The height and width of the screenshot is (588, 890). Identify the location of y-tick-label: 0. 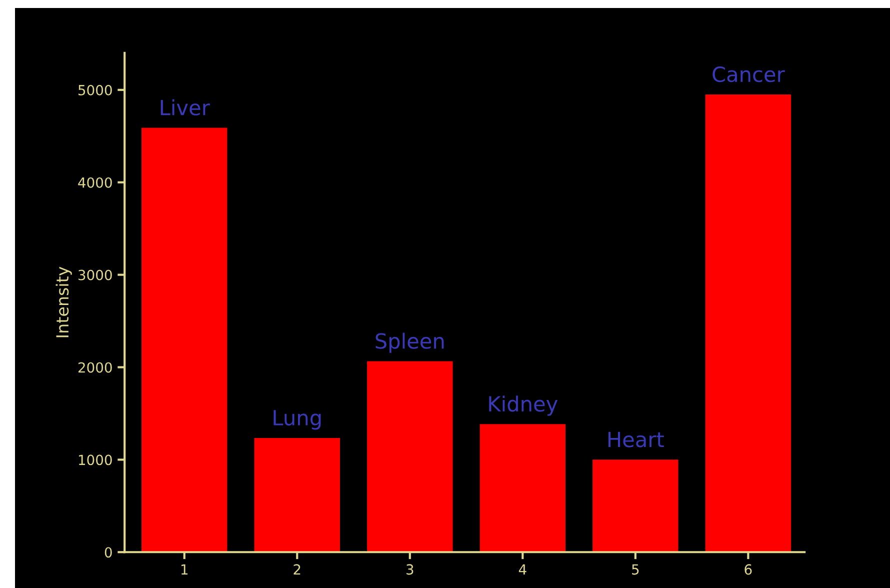
(108, 552).